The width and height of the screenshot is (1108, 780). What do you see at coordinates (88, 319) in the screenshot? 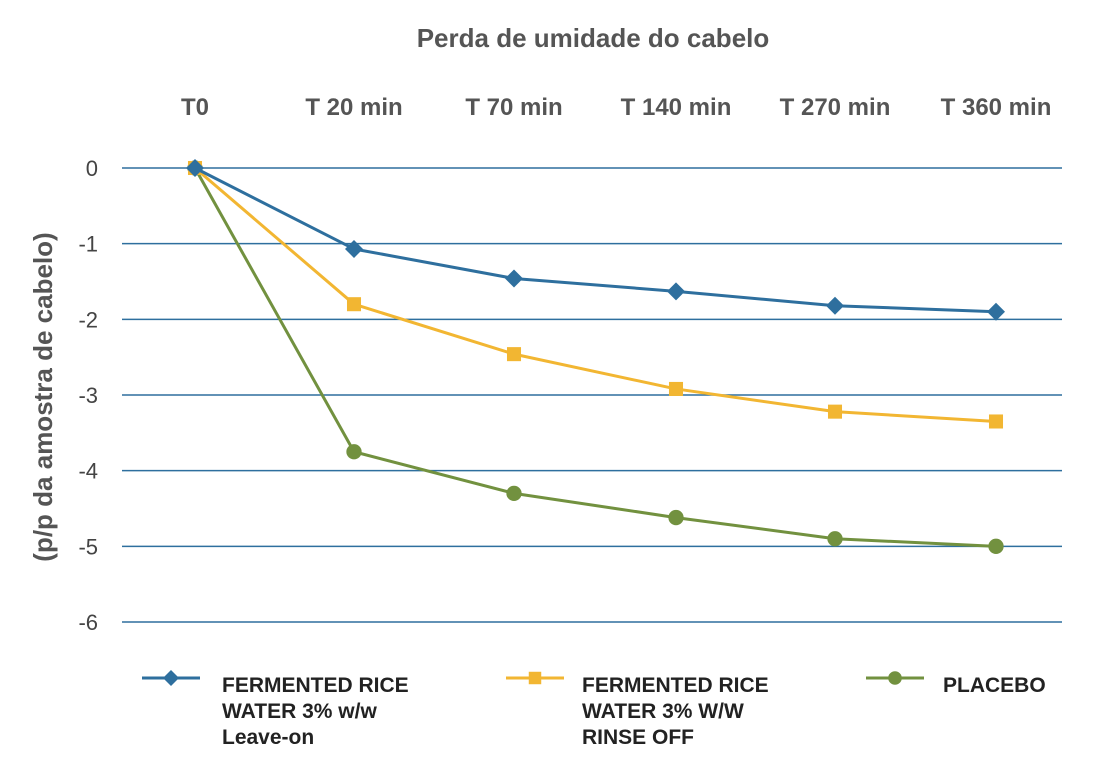
I see `y-tick-label: -2` at bounding box center [88, 319].